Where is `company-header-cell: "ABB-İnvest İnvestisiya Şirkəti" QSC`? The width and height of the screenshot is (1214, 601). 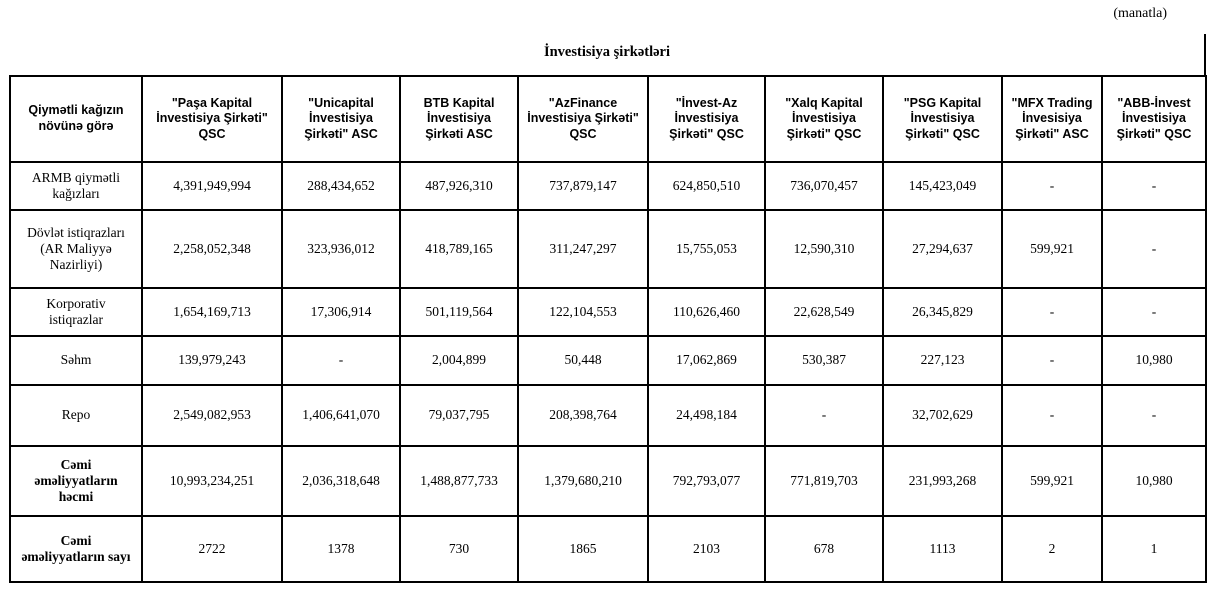
company-header-cell: "ABB-İnvest İnvestisiya Şirkəti" QSC is located at coordinates (1154, 119).